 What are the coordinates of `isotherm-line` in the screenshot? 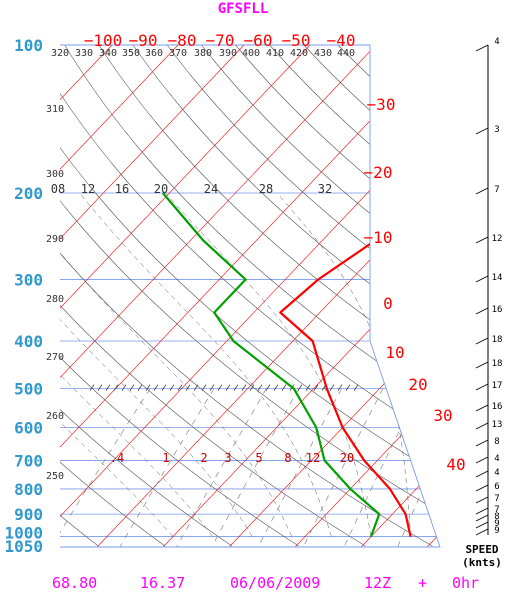 It's located at (23, 296).